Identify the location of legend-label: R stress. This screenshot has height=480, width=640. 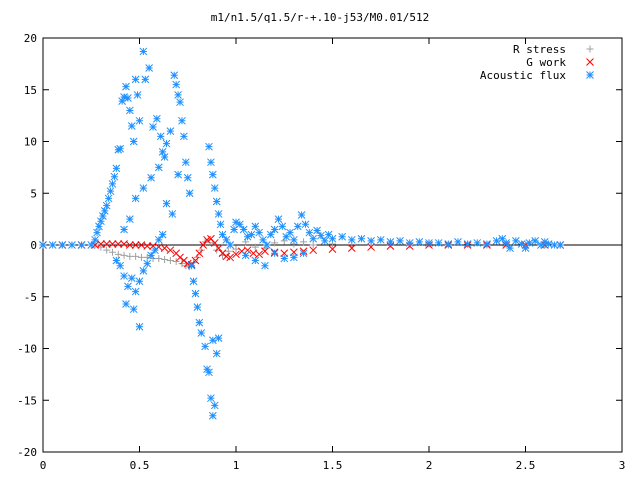
(539, 49).